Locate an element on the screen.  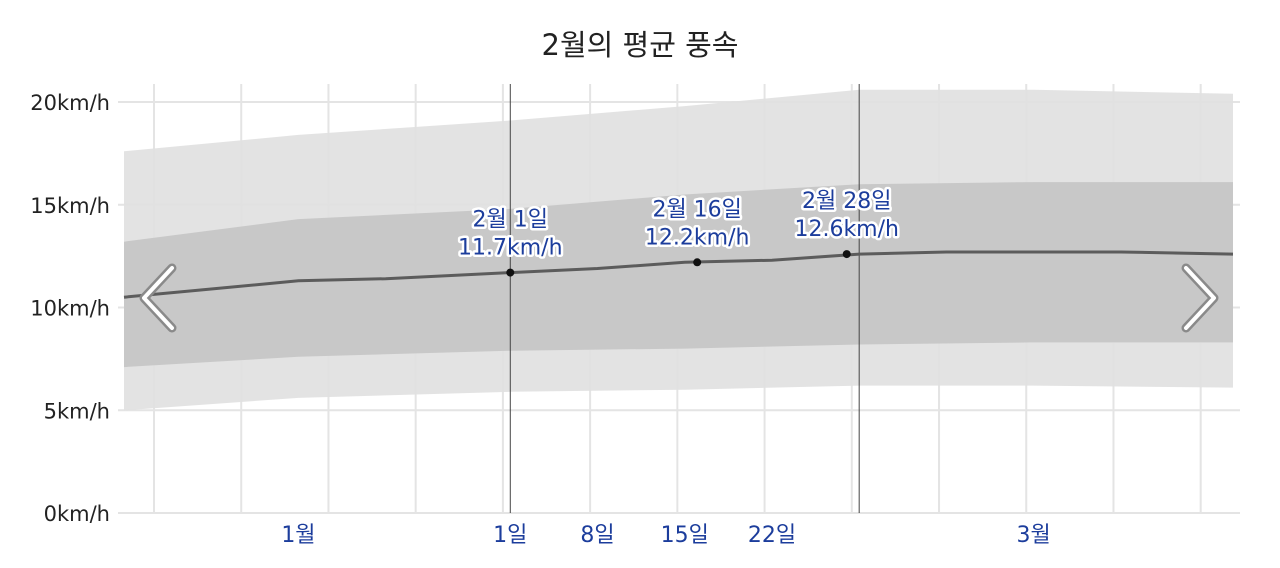
x-tick-label: 15일 is located at coordinates (685, 535).